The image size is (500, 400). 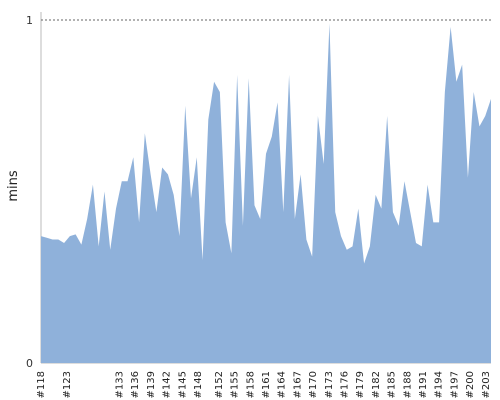 I want to click on y-tick-labels: 01, so click(x=29, y=192).